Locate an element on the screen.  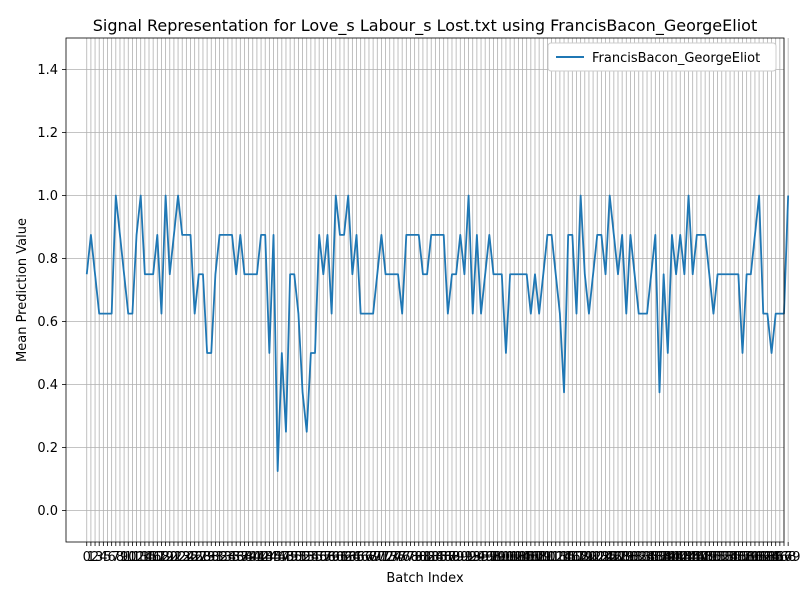
x-tick-label: 67 is located at coordinates (365, 557).